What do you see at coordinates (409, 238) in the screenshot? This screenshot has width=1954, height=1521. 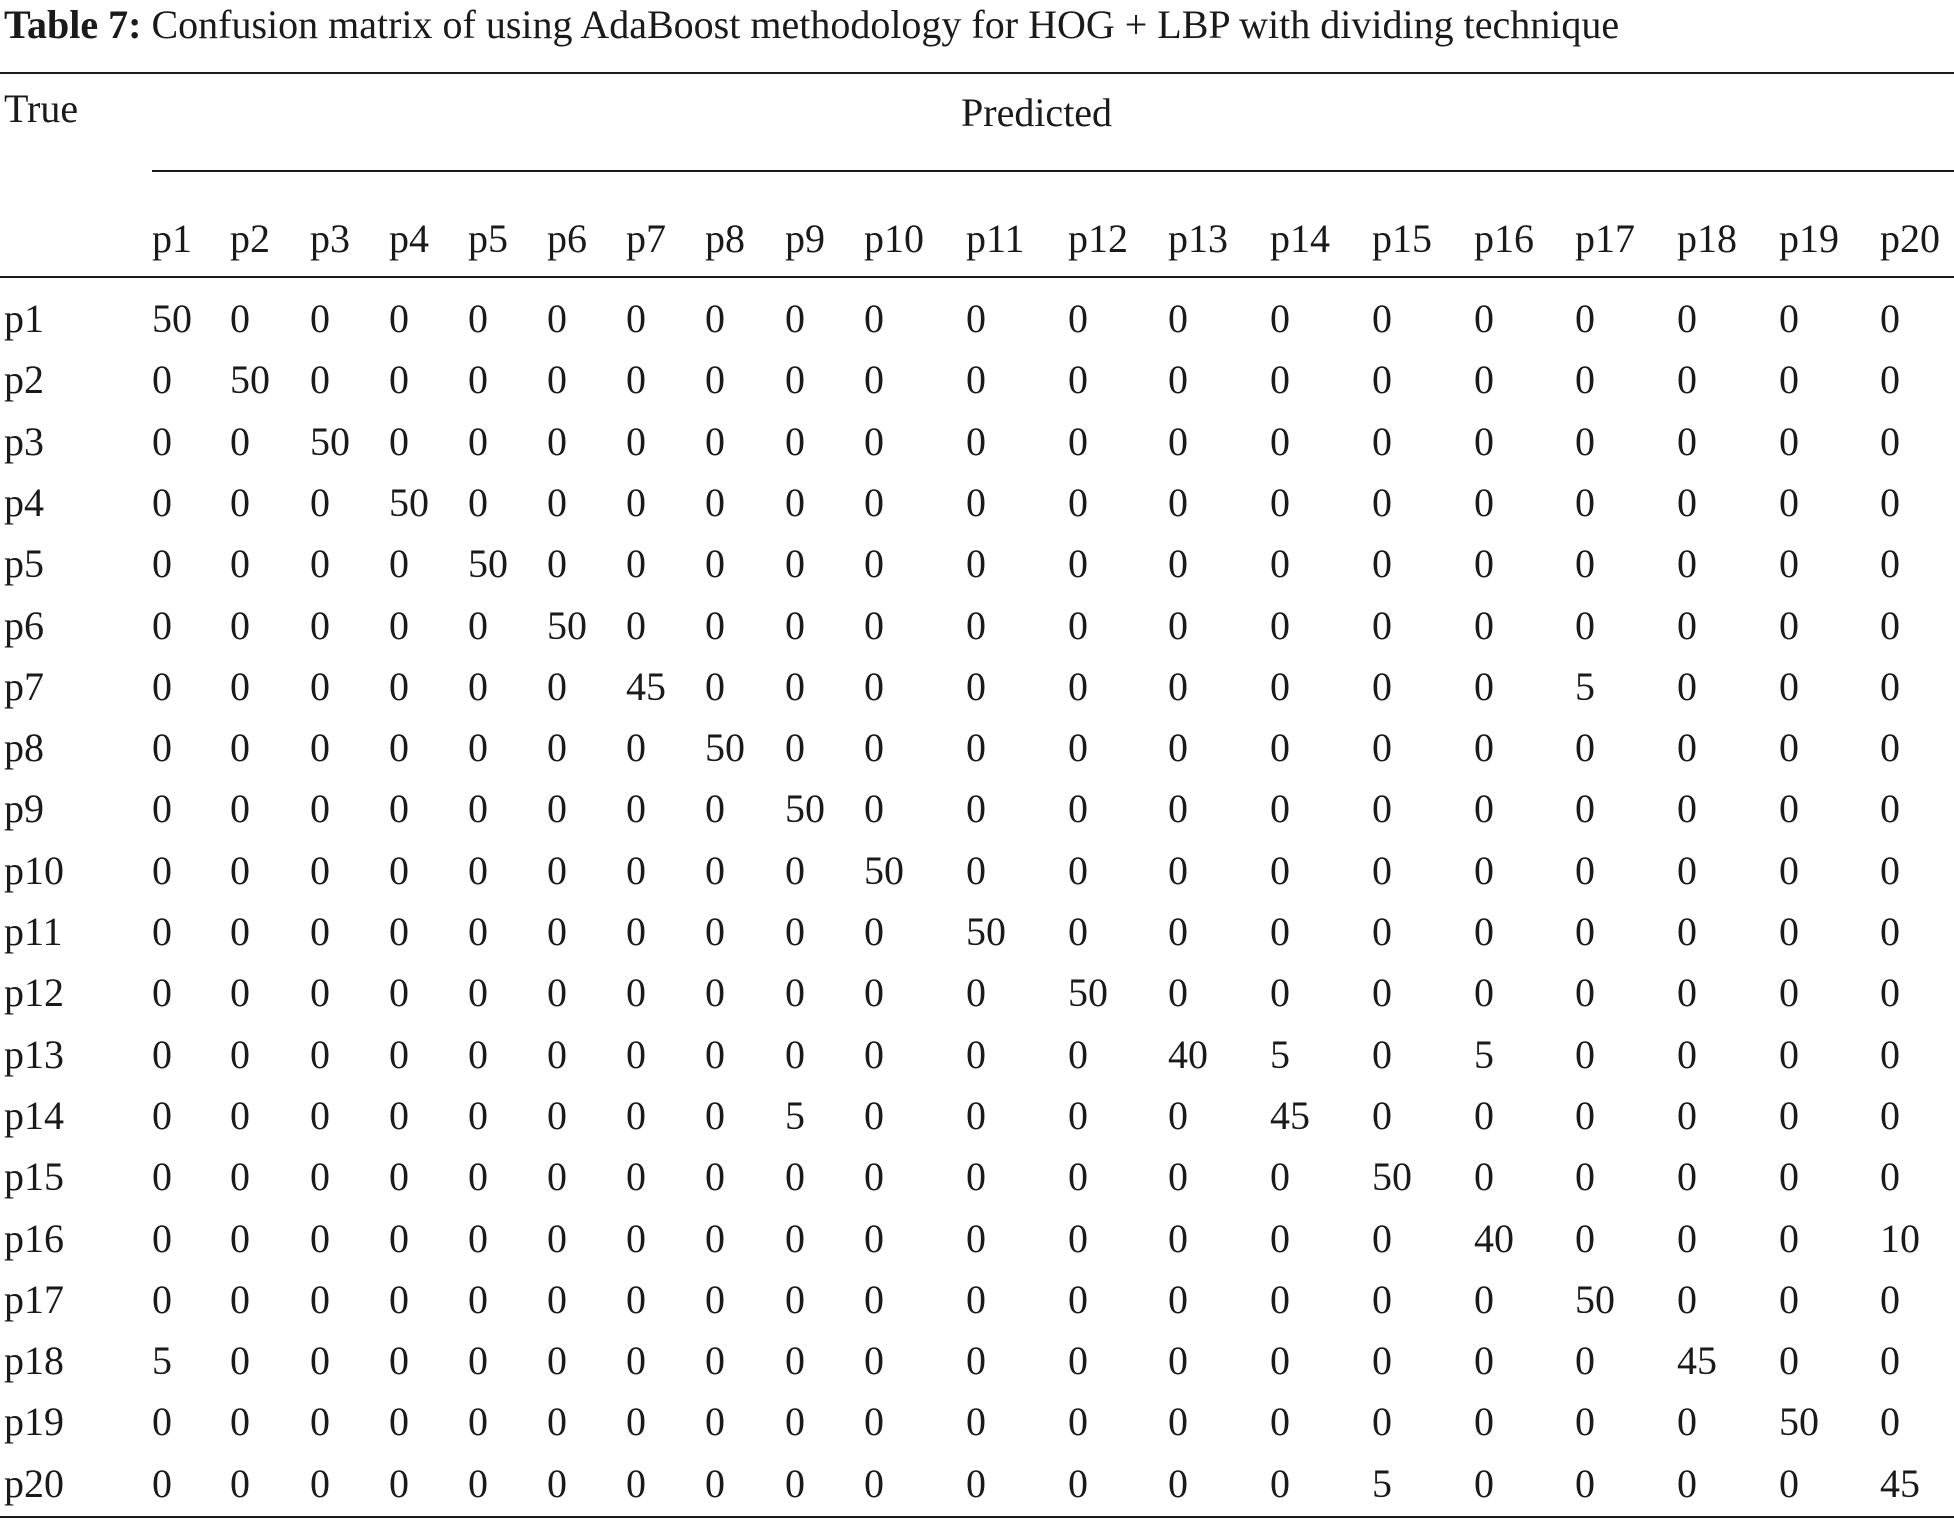 I see `column-header-p4: p4` at bounding box center [409, 238].